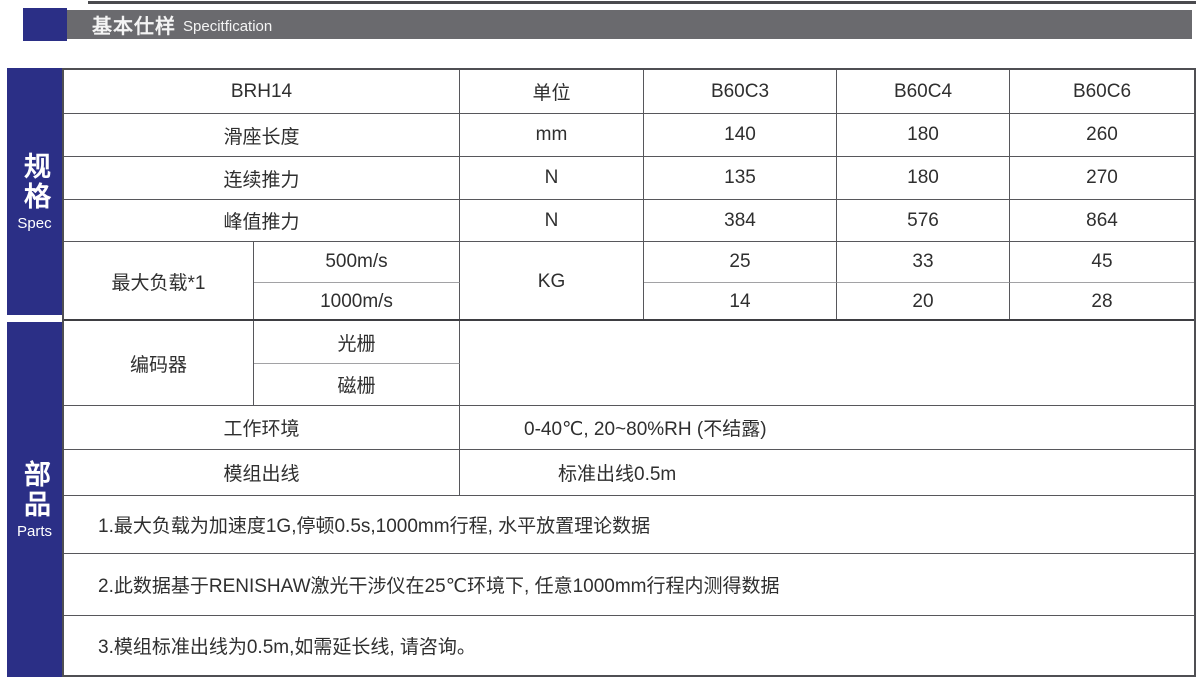 This screenshot has width=1200, height=689. Describe the element at coordinates (629, 525) in the screenshot. I see `note-row-1: 1.最大负载为加速度1G,停顿0.5s,1000mm行程, 水平放置理论数据` at that location.